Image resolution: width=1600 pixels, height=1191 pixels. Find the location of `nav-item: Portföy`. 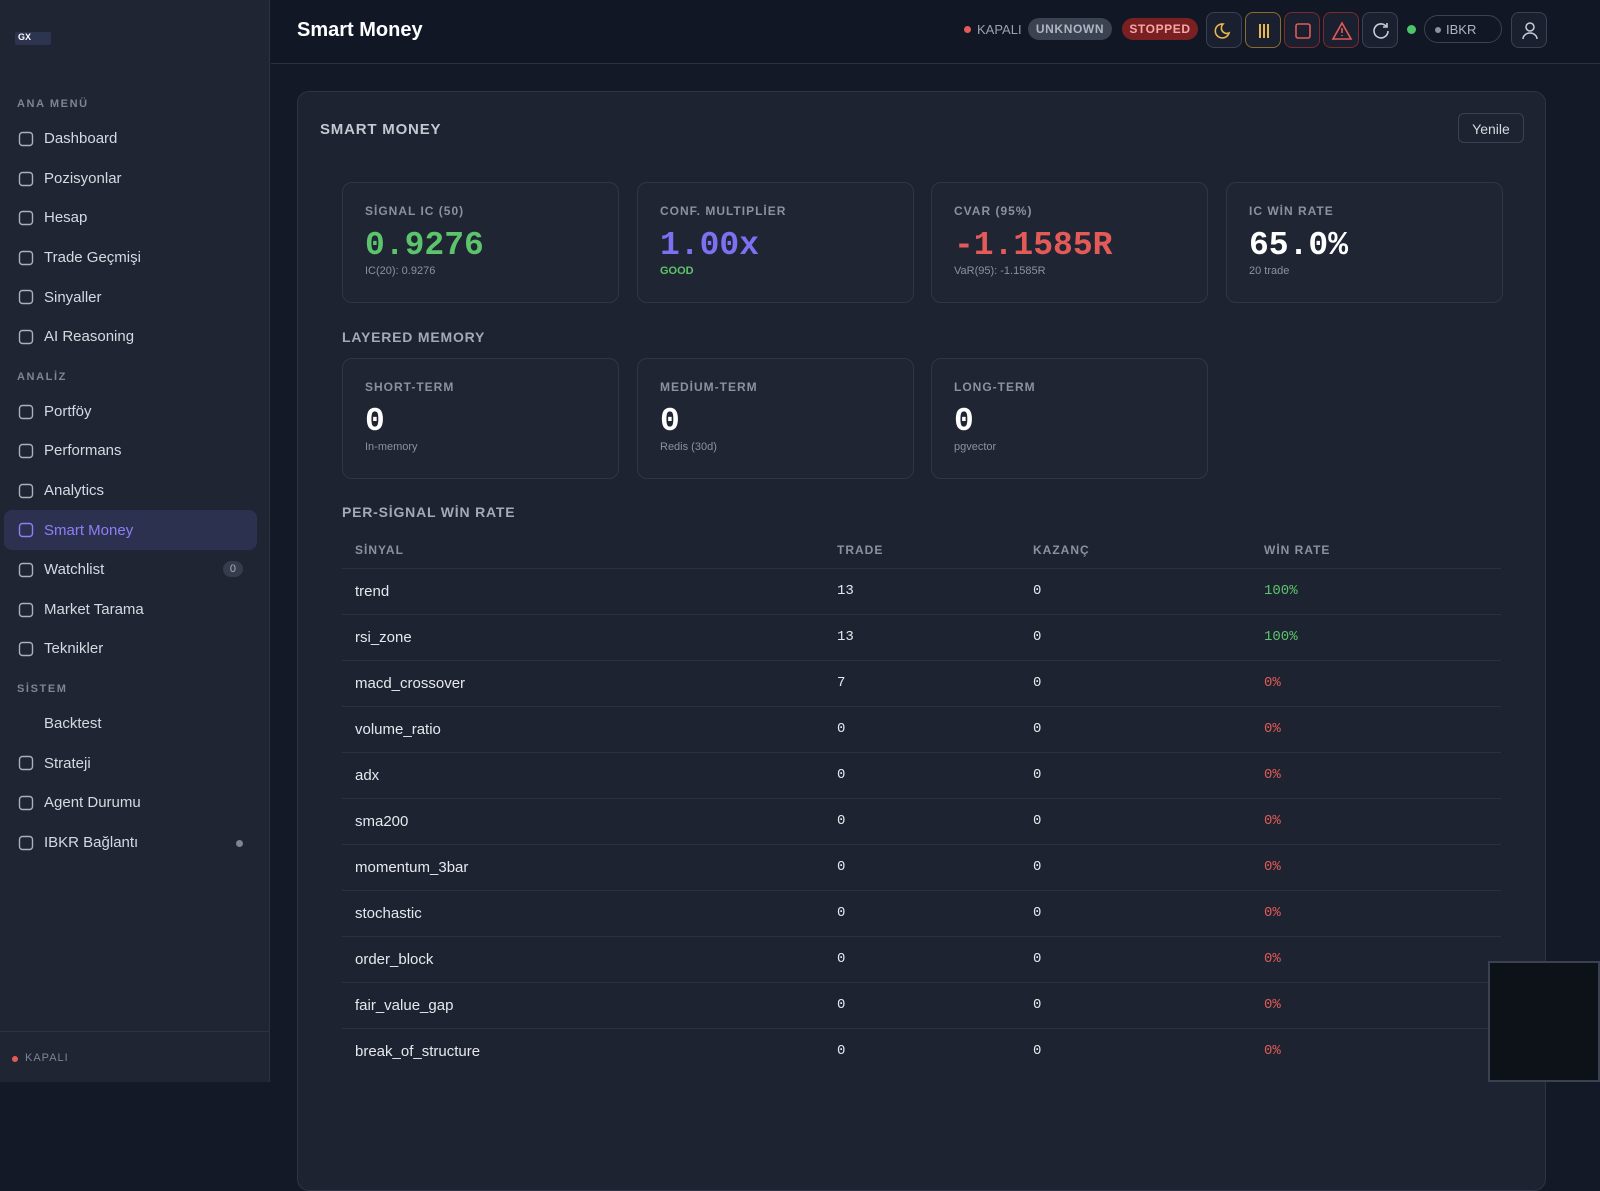

nav-item: Portföy is located at coordinates (130, 412).